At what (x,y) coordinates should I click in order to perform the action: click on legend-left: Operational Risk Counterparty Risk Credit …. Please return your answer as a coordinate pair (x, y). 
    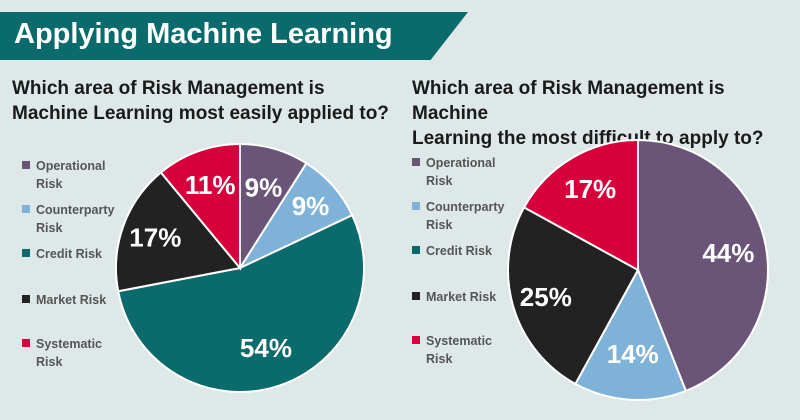
    Looking at the image, I should click on (77, 267).